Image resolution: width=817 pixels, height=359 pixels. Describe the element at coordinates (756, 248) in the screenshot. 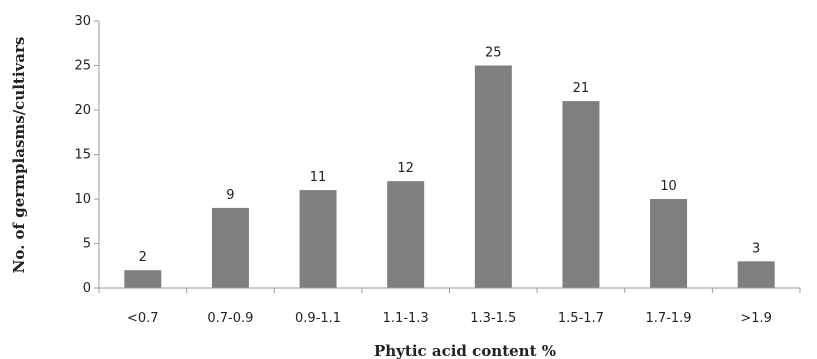

I see `data-label: 3` at that location.